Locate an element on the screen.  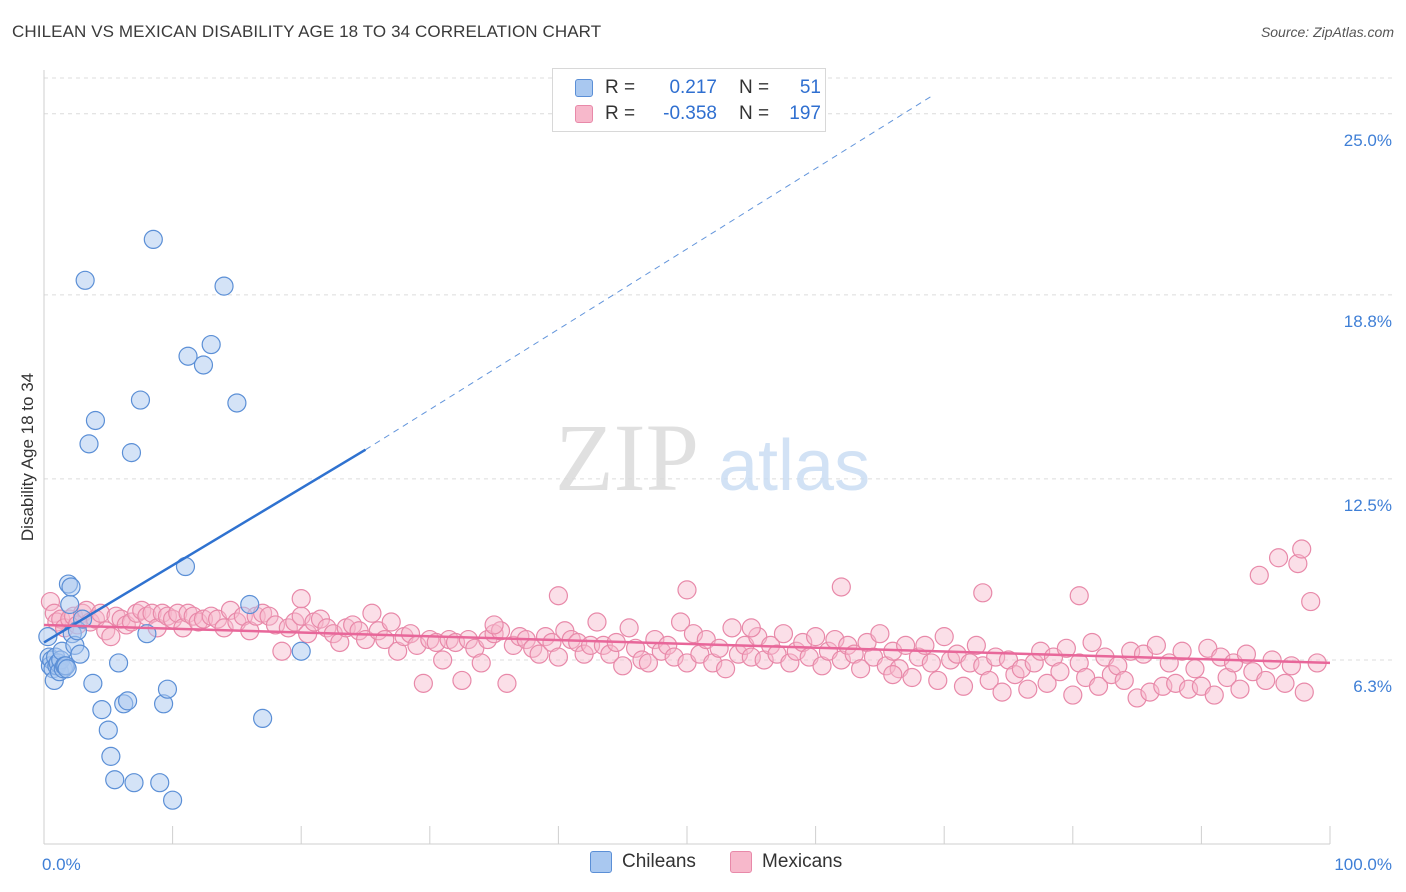
bottom-legend-label: Mexicans is located at coordinates (802, 861).